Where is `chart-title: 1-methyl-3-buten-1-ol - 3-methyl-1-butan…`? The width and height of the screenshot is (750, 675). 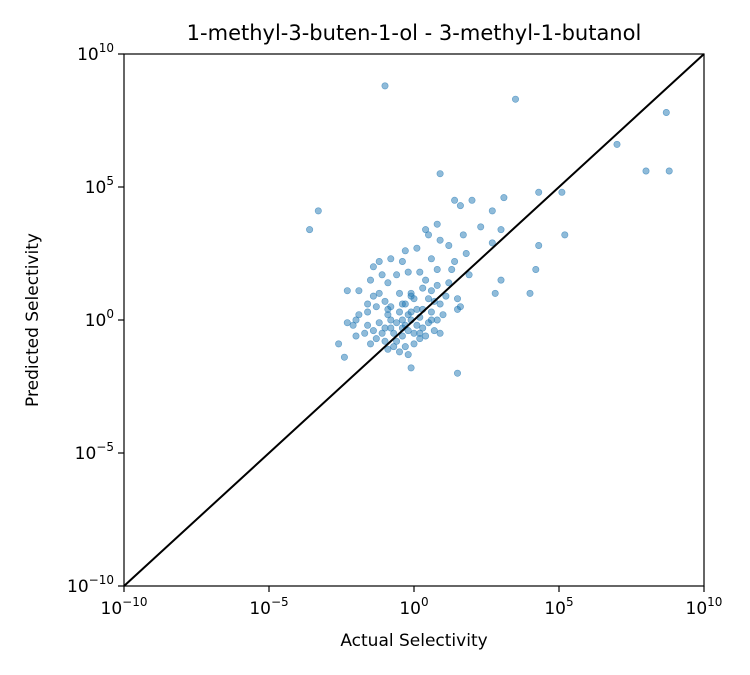 chart-title: 1-methyl-3-buten-1-ol - 3-methyl-1-butan… is located at coordinates (414, 33).